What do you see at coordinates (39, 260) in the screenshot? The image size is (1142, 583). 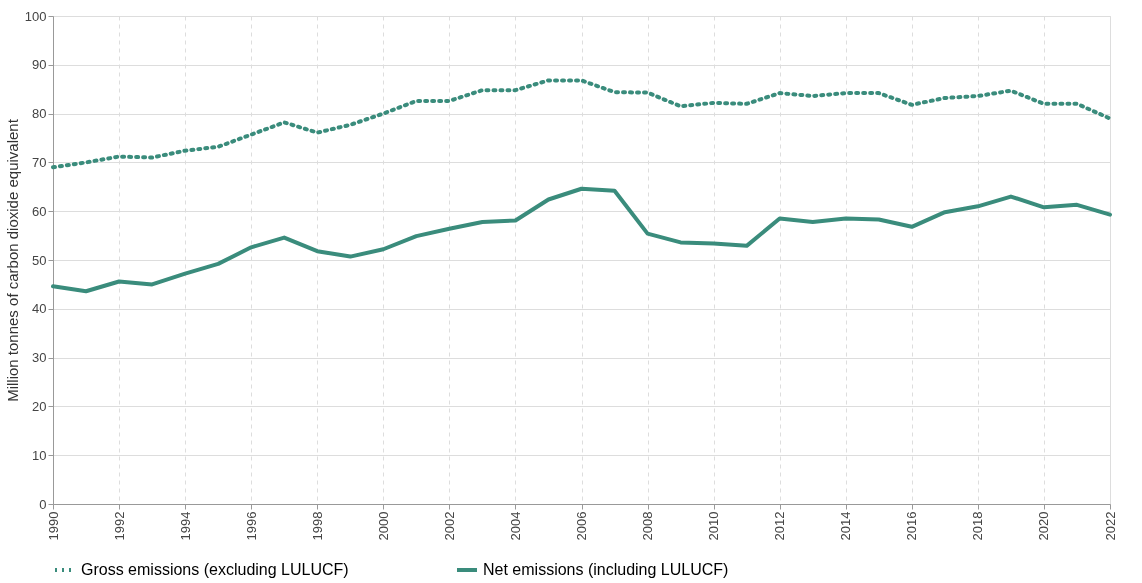 I see `y-tick-label: 50` at bounding box center [39, 260].